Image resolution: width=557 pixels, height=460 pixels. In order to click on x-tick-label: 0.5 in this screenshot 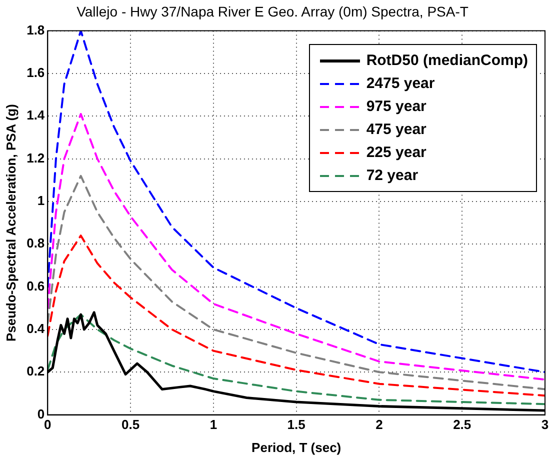, I will do `click(131, 424)`.